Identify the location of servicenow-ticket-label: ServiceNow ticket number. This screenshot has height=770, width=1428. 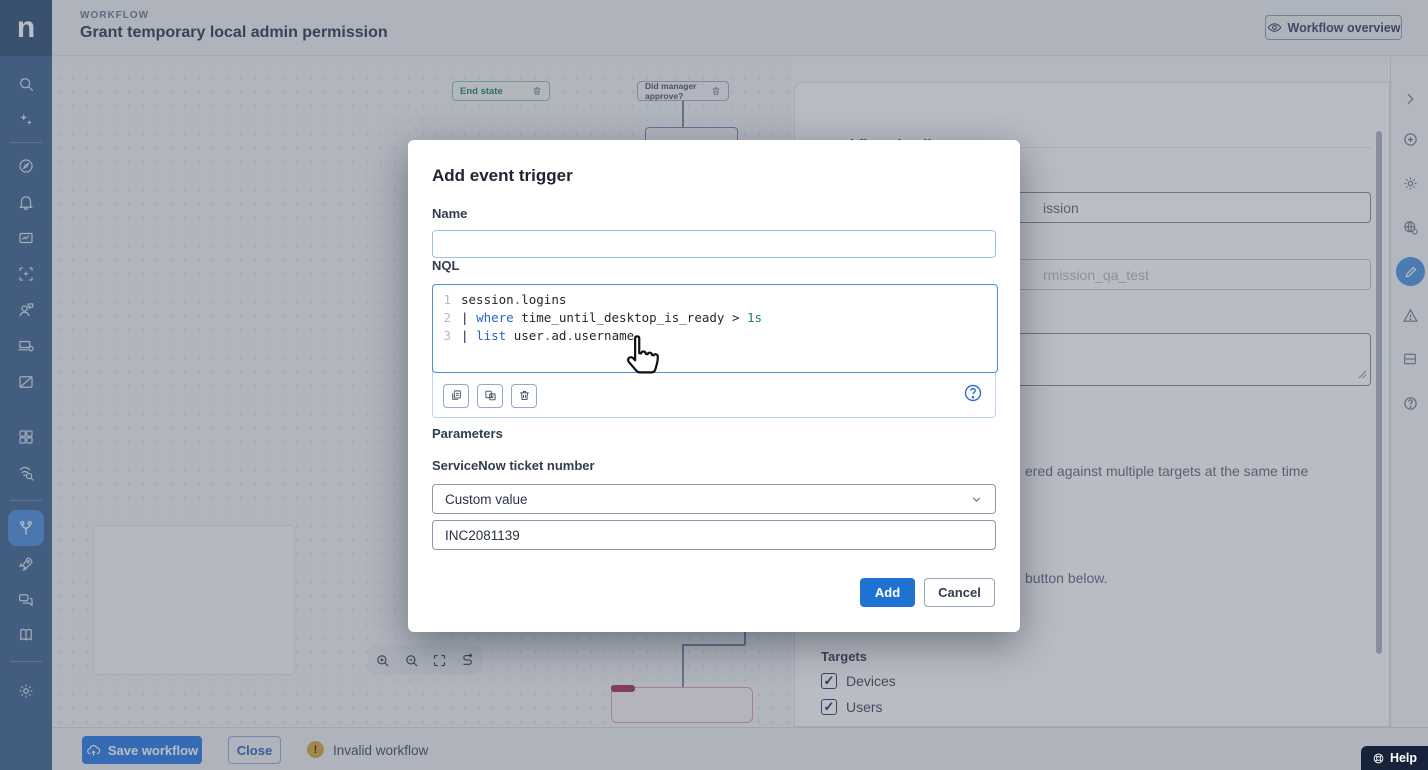
(513, 465).